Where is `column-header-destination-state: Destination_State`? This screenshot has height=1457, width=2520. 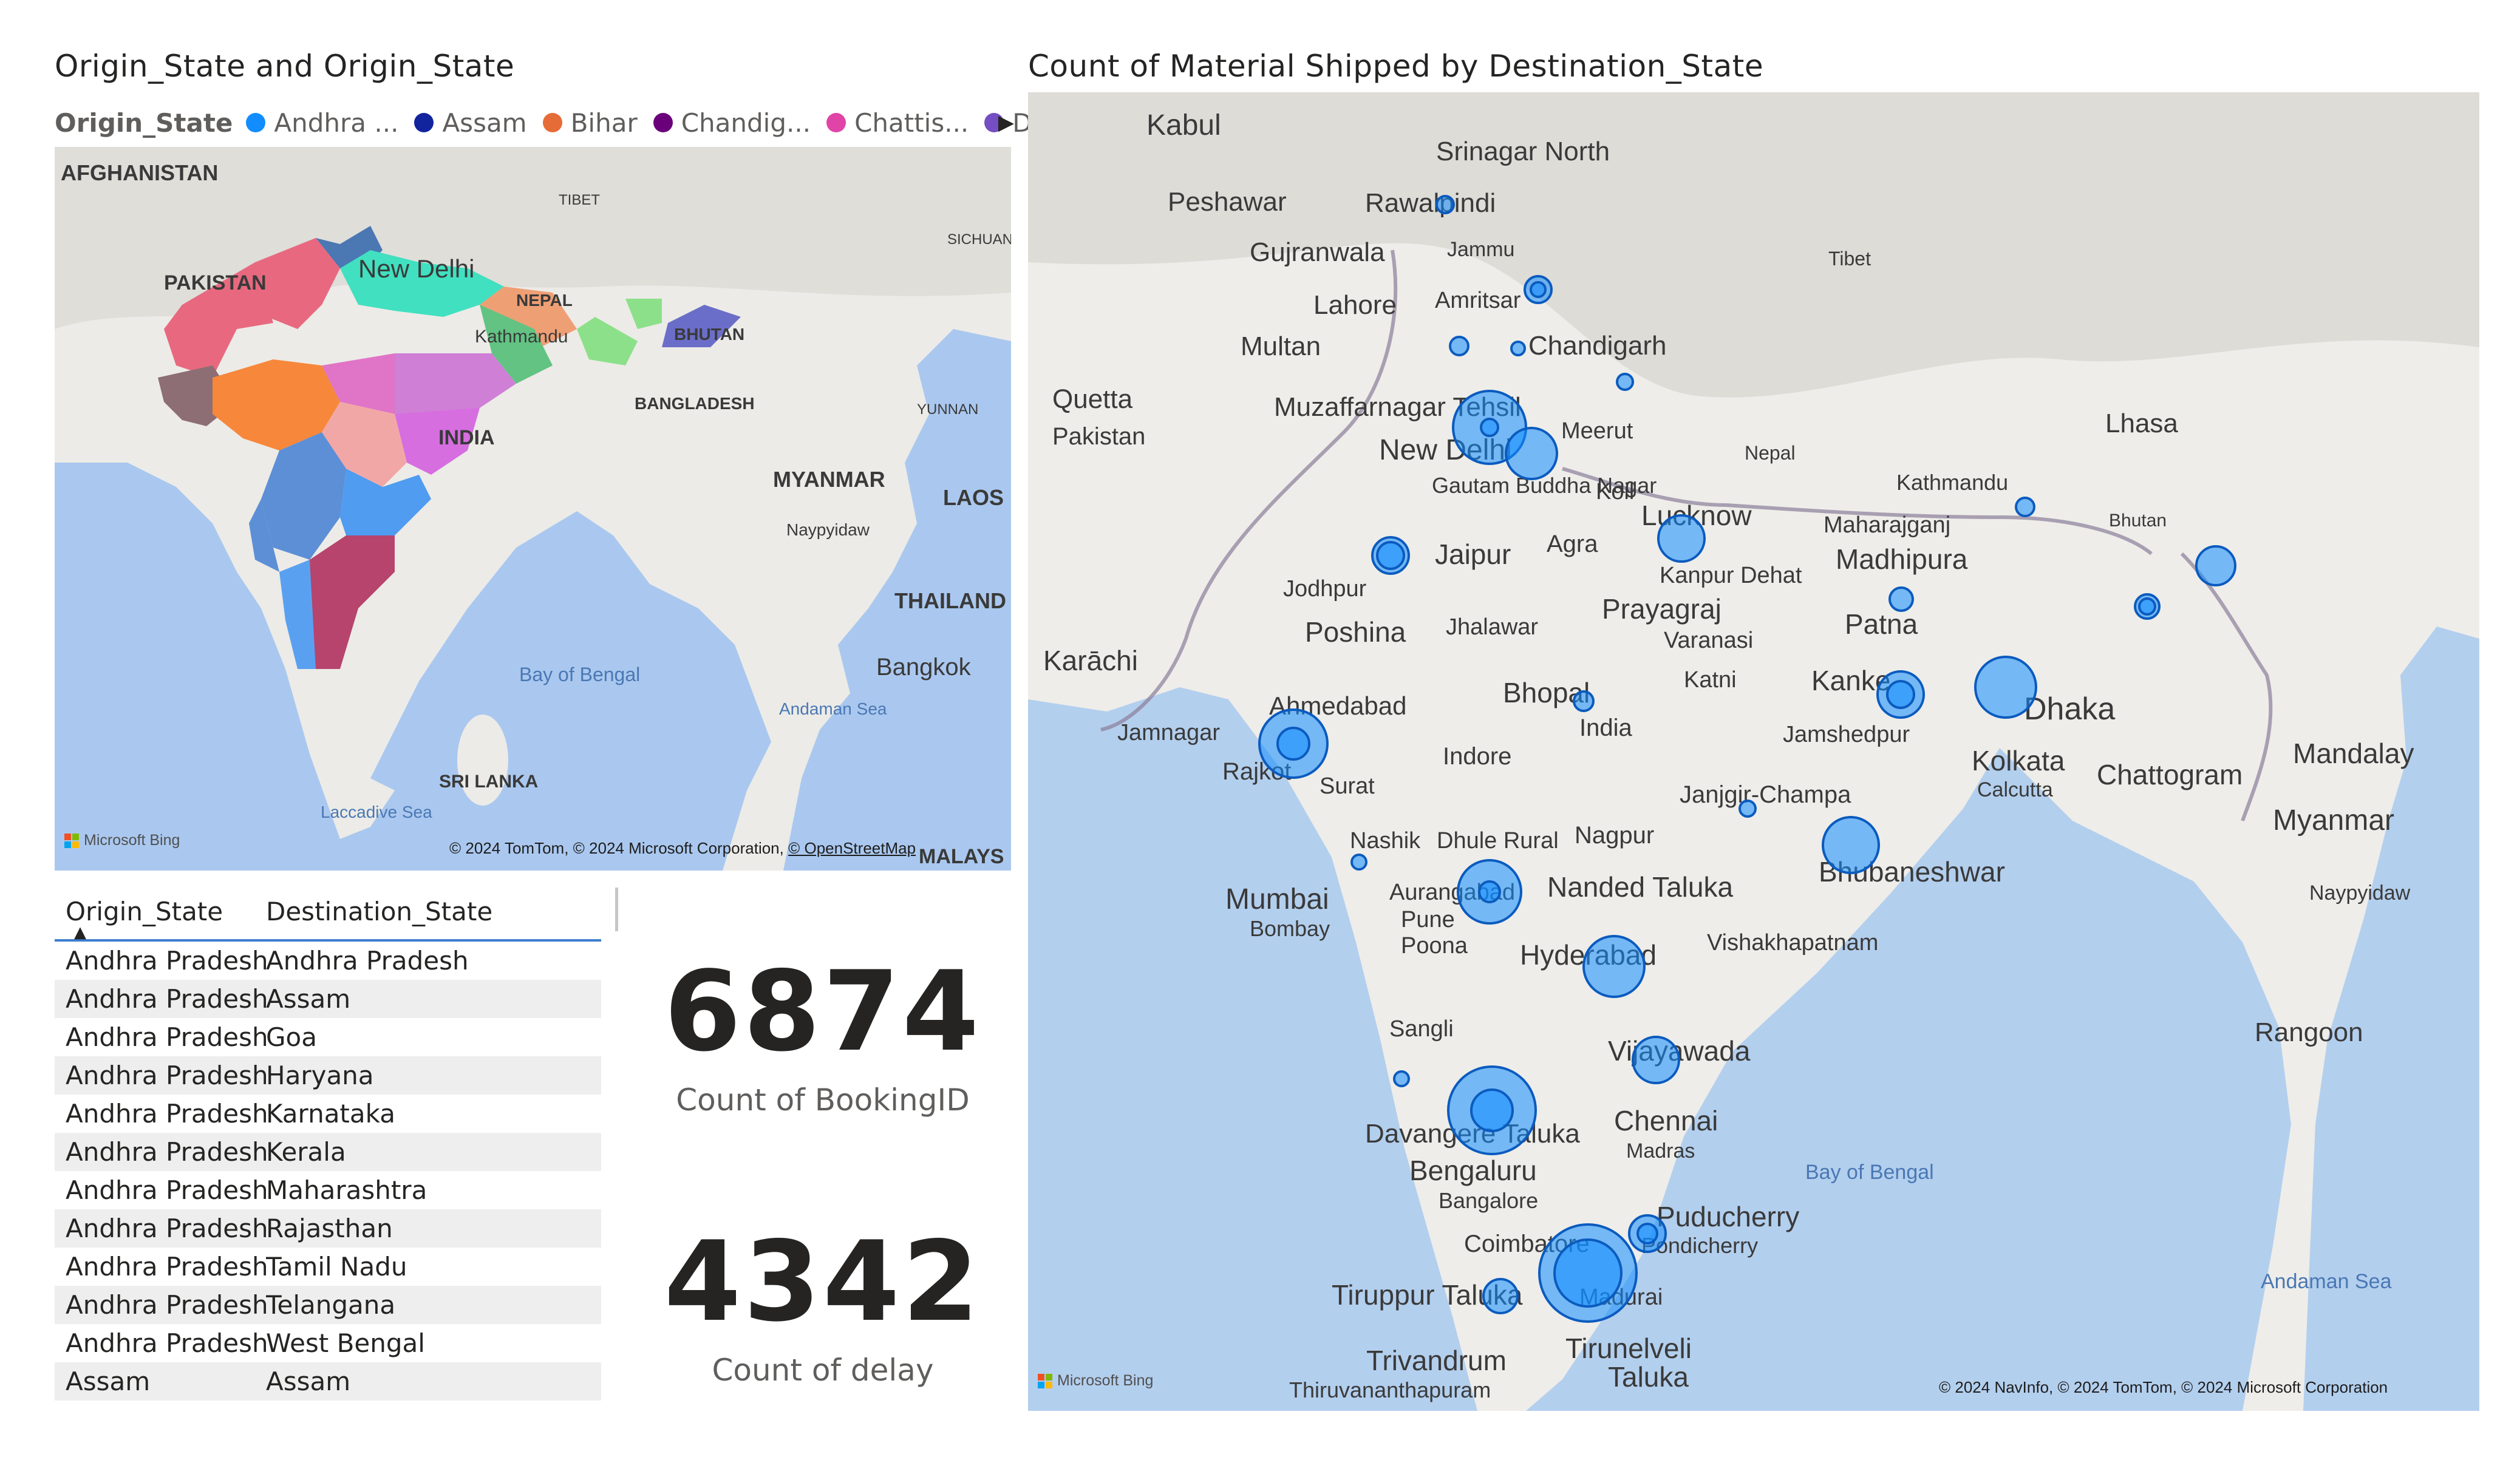
column-header-destination-state: Destination_State is located at coordinates (379, 911).